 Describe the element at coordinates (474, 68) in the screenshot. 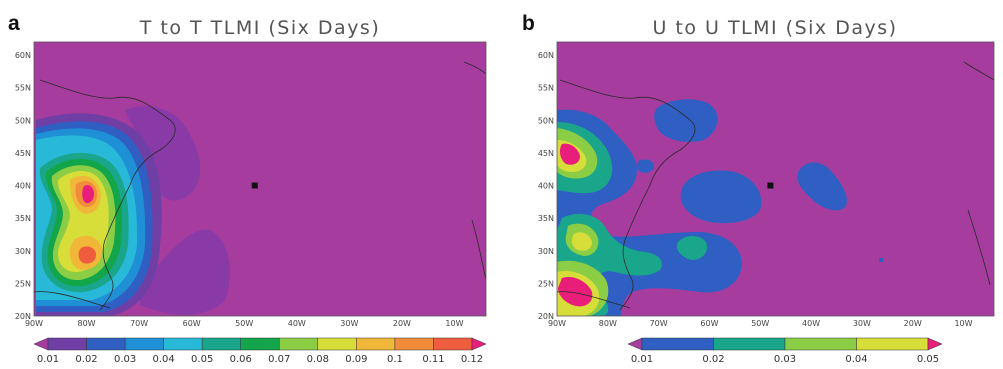

I see `panel-a-coastline-greenland` at that location.